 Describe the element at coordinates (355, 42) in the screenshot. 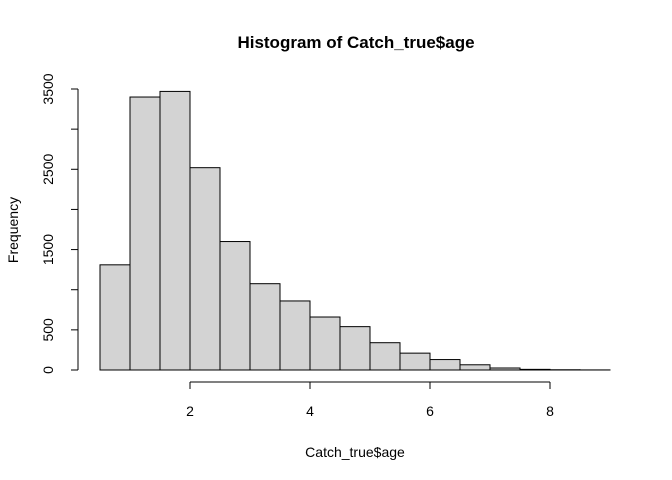

I see `chart-title: Histogram of Catch_true$age` at that location.